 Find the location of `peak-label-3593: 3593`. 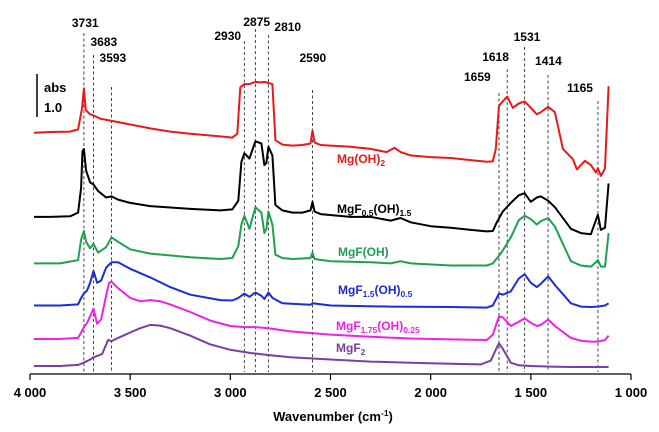

peak-label-3593: 3593 is located at coordinates (113, 58).